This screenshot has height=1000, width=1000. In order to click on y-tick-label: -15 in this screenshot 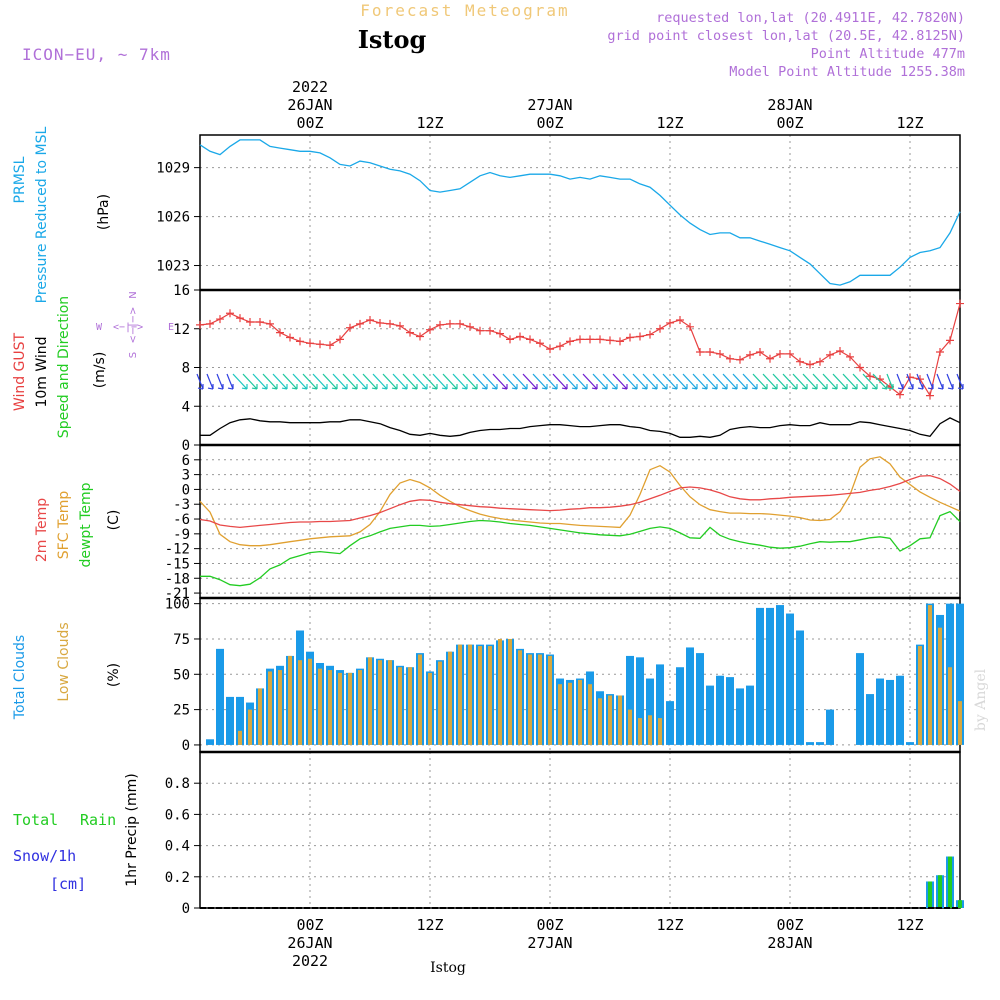, I will do `click(177, 564)`.